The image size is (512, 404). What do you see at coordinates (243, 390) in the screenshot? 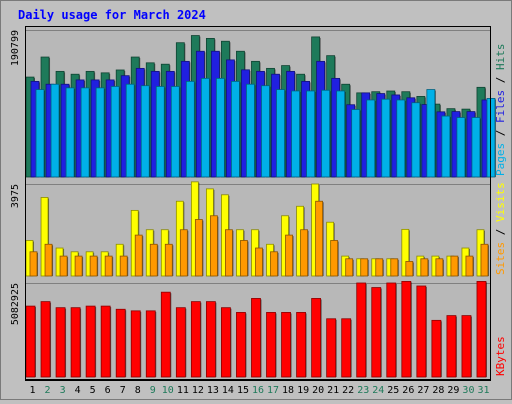
I see `x-tick-day-15: 15` at bounding box center [243, 390].